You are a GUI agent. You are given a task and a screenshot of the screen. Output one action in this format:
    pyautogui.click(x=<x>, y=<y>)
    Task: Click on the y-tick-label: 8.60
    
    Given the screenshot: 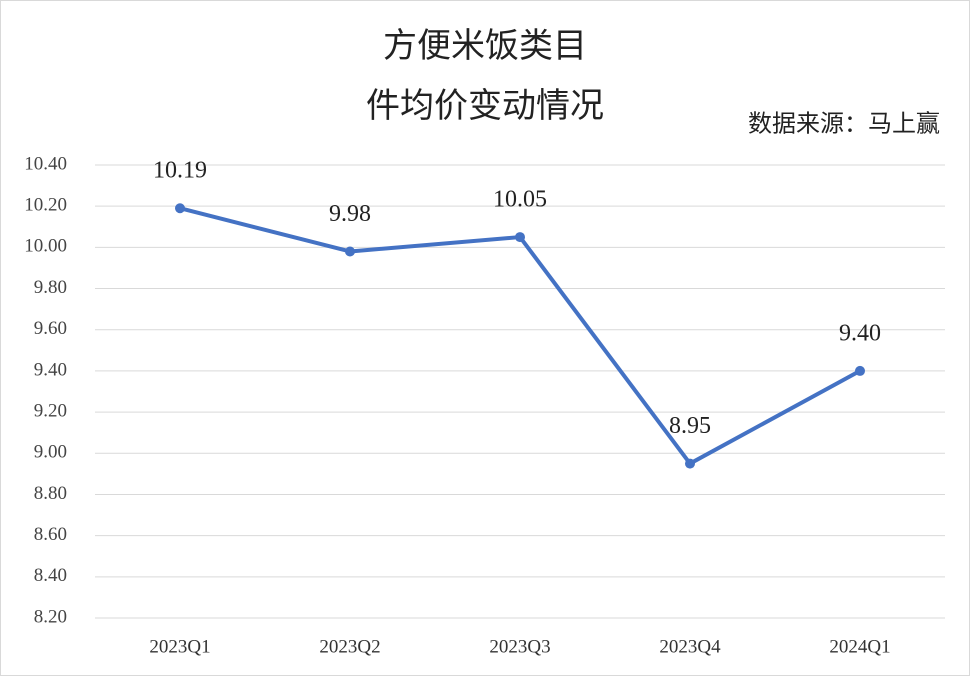 What is the action you would take?
    pyautogui.click(x=50, y=534)
    